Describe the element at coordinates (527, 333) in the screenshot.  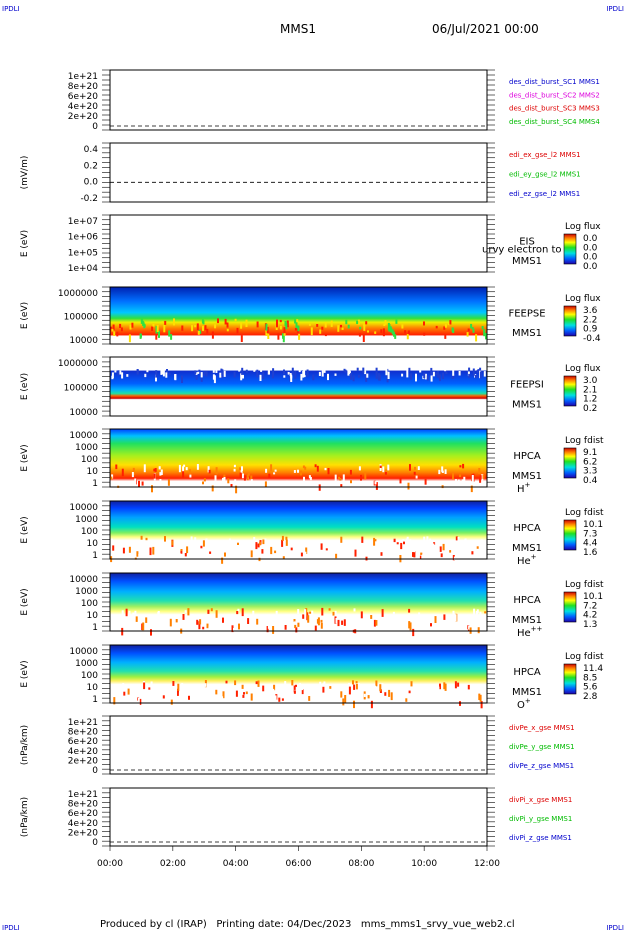
I see `spacecraft-label: MMS1` at that location.